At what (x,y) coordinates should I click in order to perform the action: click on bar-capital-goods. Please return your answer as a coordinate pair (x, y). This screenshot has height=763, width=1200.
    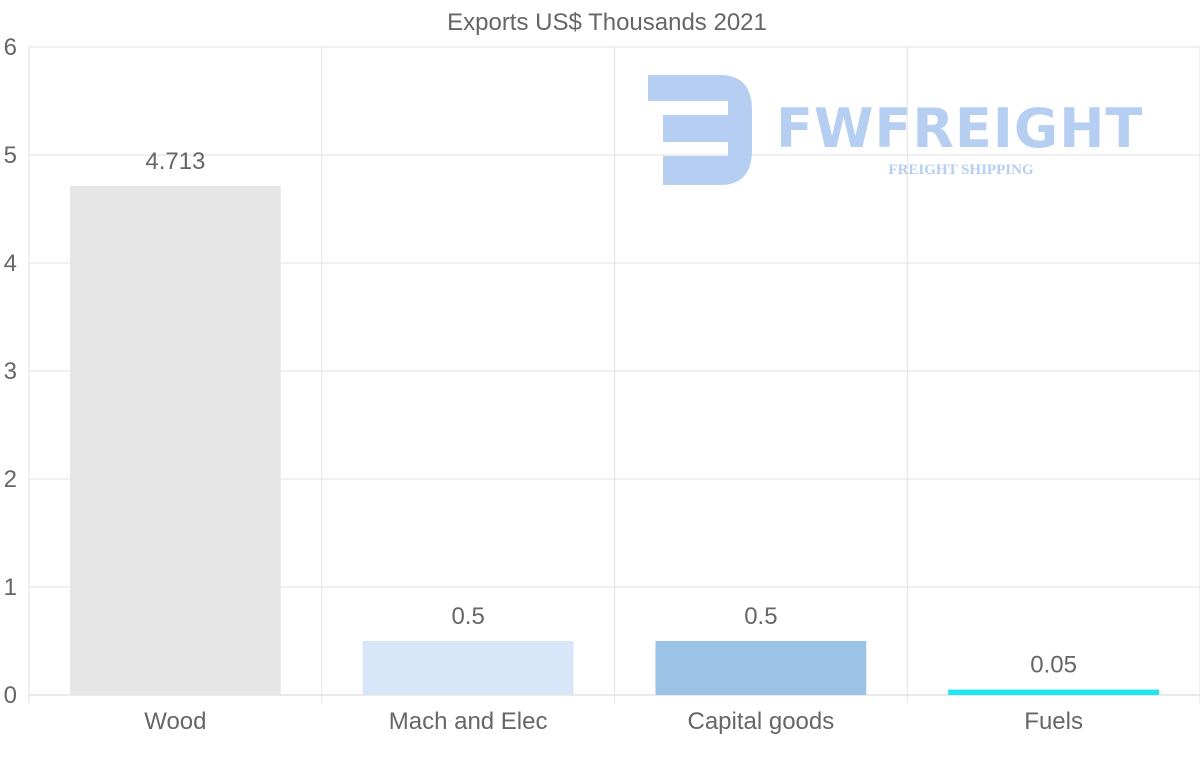
    Looking at the image, I should click on (761, 668).